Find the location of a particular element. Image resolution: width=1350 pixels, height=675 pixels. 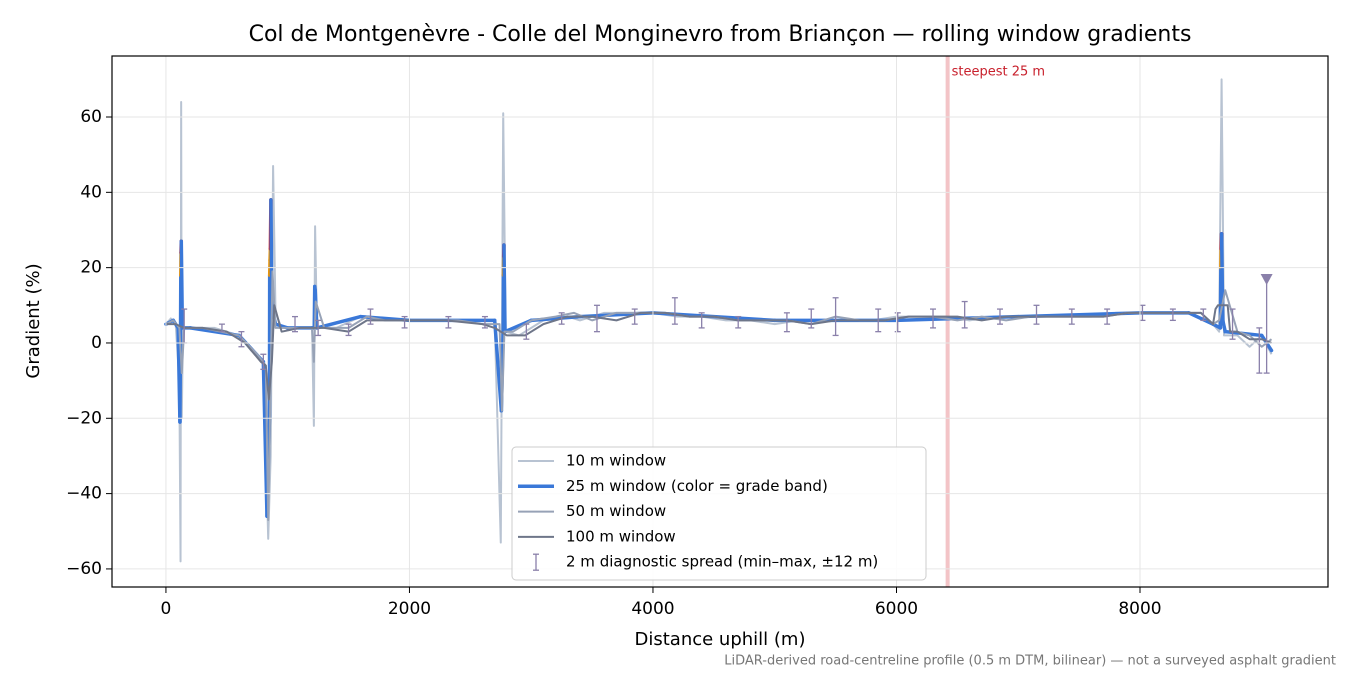

y-tick-label: −20 is located at coordinates (84, 418).